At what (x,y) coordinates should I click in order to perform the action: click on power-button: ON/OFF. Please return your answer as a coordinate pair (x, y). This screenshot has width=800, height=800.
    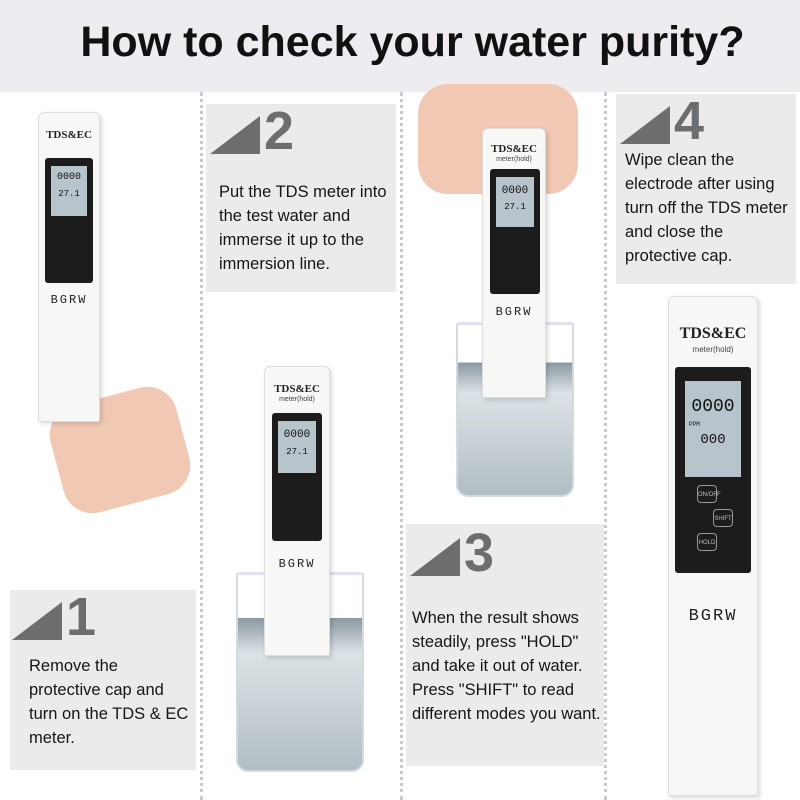
    Looking at the image, I should click on (709, 494).